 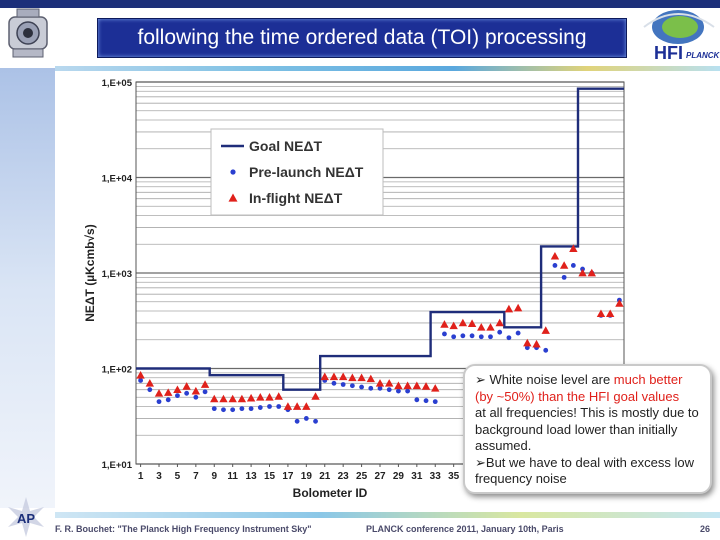 I want to click on chart-legend: Goal NEΔT Pre-launch NEΔT In-flight NEΔT, so click(x=297, y=172).